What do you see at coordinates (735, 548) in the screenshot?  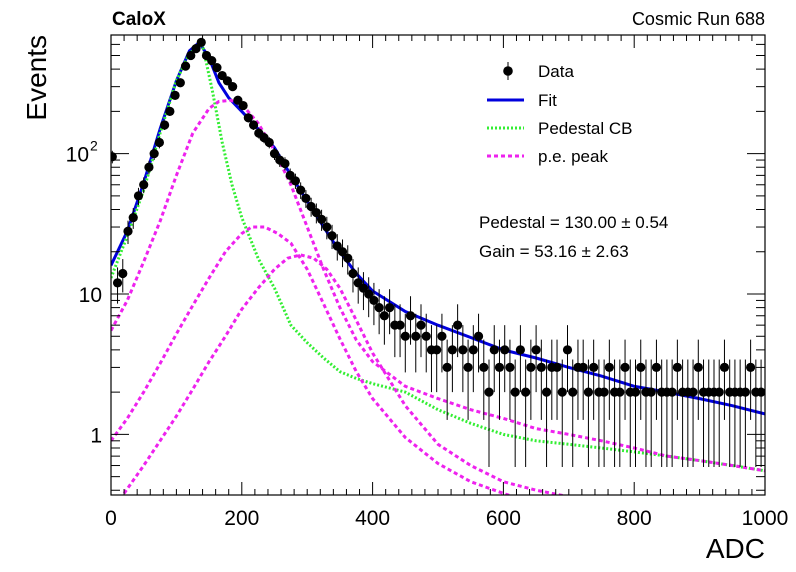 I see `x-axis-label: ADC` at bounding box center [735, 548].